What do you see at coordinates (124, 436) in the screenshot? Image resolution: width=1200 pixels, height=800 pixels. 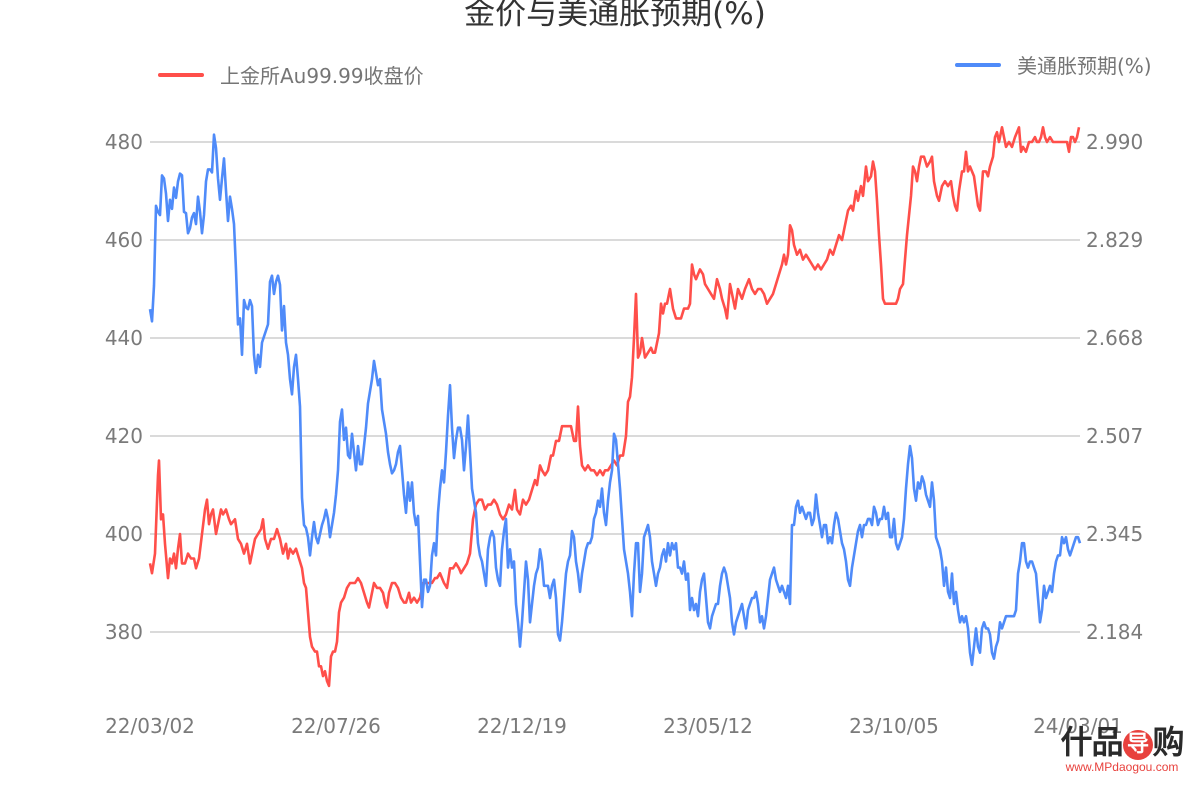 I see `y-left-tick-label: 420` at bounding box center [124, 436].